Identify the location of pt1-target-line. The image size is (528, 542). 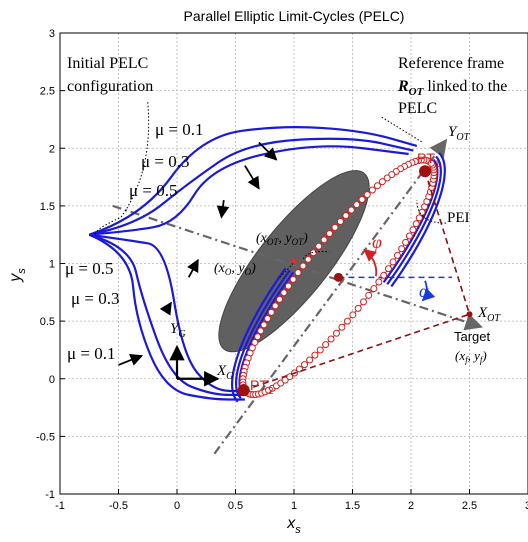
(447, 242).